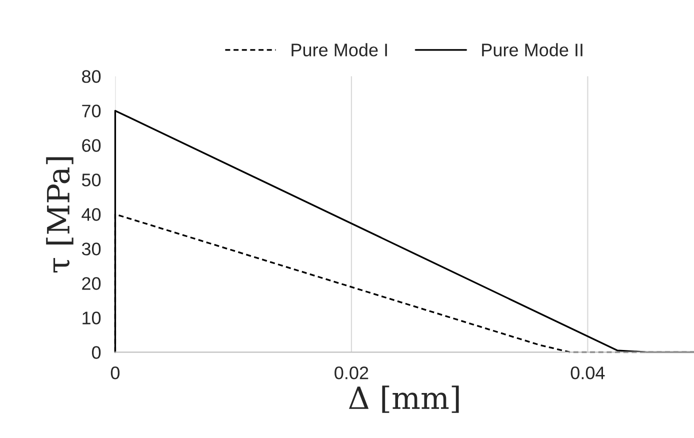 The width and height of the screenshot is (694, 438). I want to click on y-tick-label: 50, so click(91, 180).